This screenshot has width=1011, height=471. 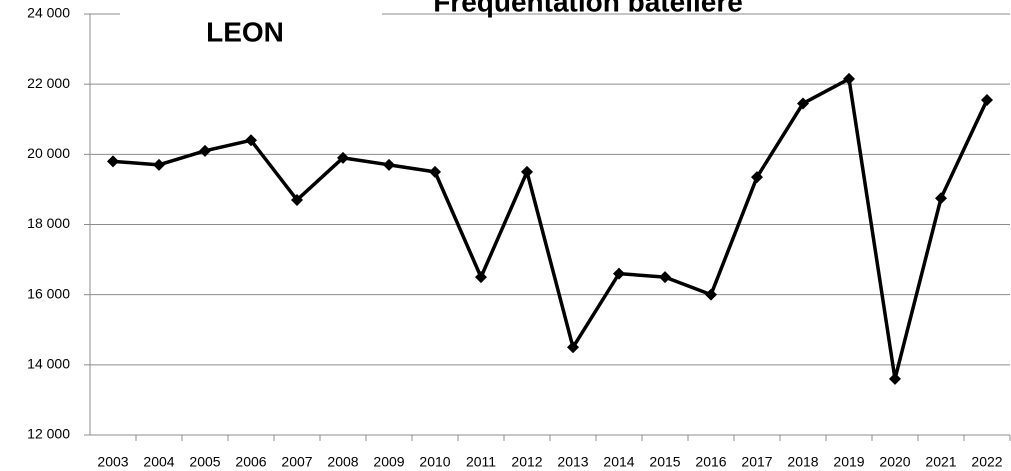 I want to click on x-tick-label: 2012, so click(x=526, y=462).